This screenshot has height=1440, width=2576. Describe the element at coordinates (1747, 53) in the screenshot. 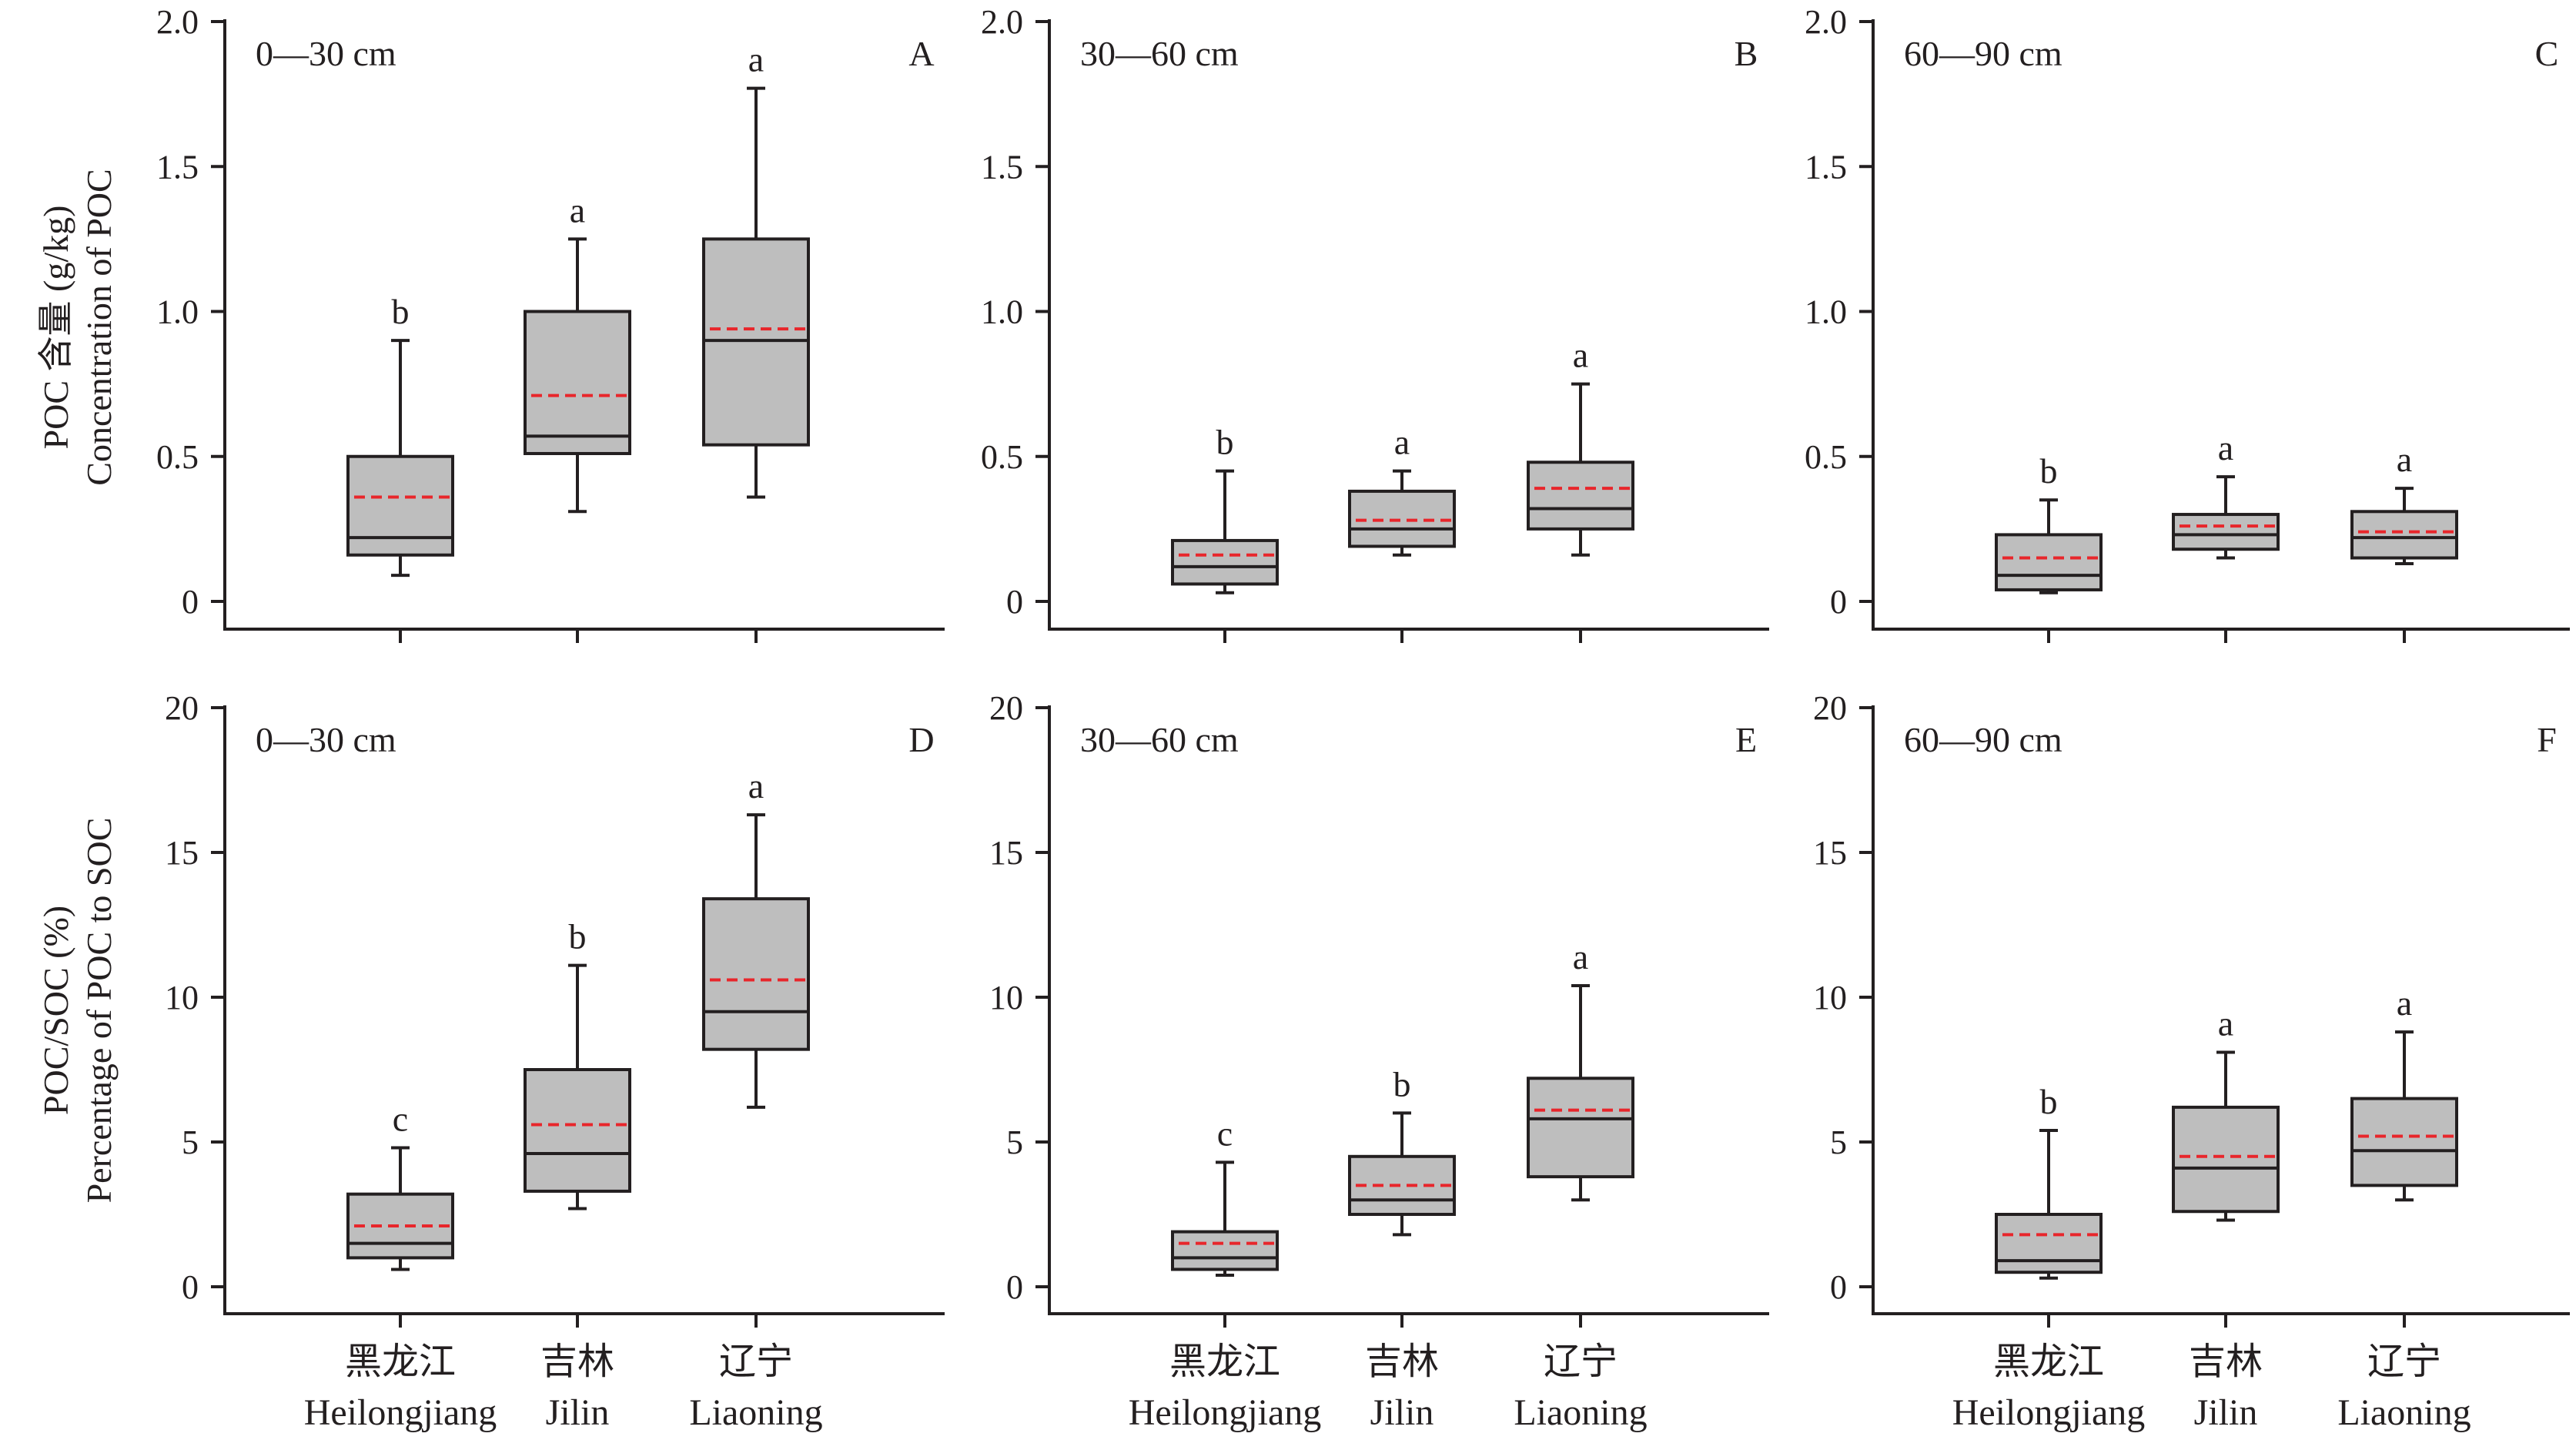

I see `panel-letter: B` at that location.